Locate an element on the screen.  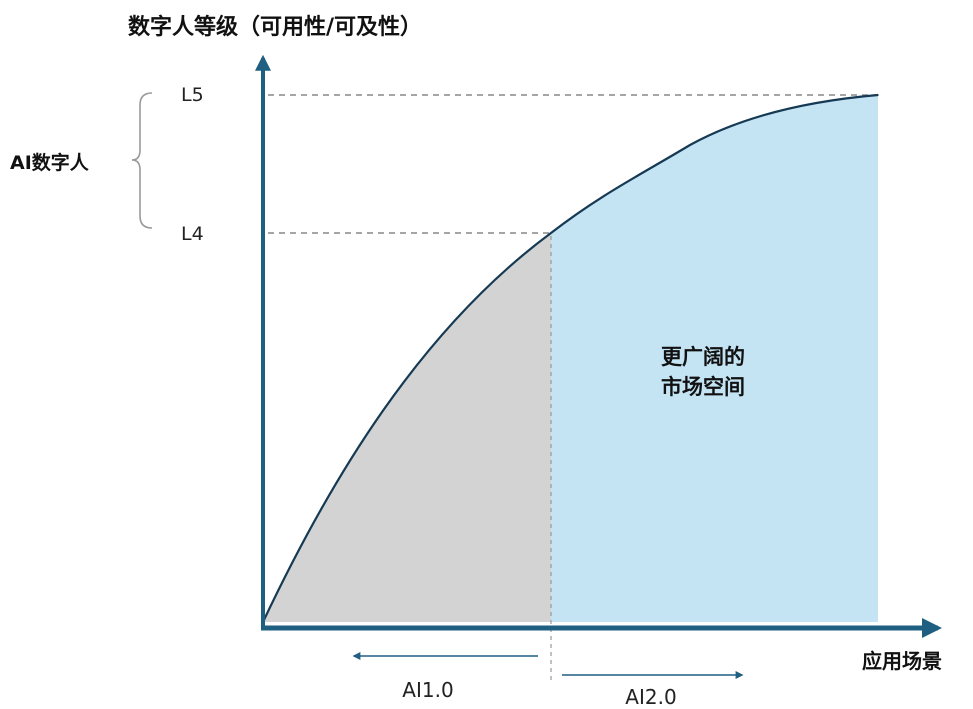
region-label-line1: 更广阔的 is located at coordinates (703, 357).